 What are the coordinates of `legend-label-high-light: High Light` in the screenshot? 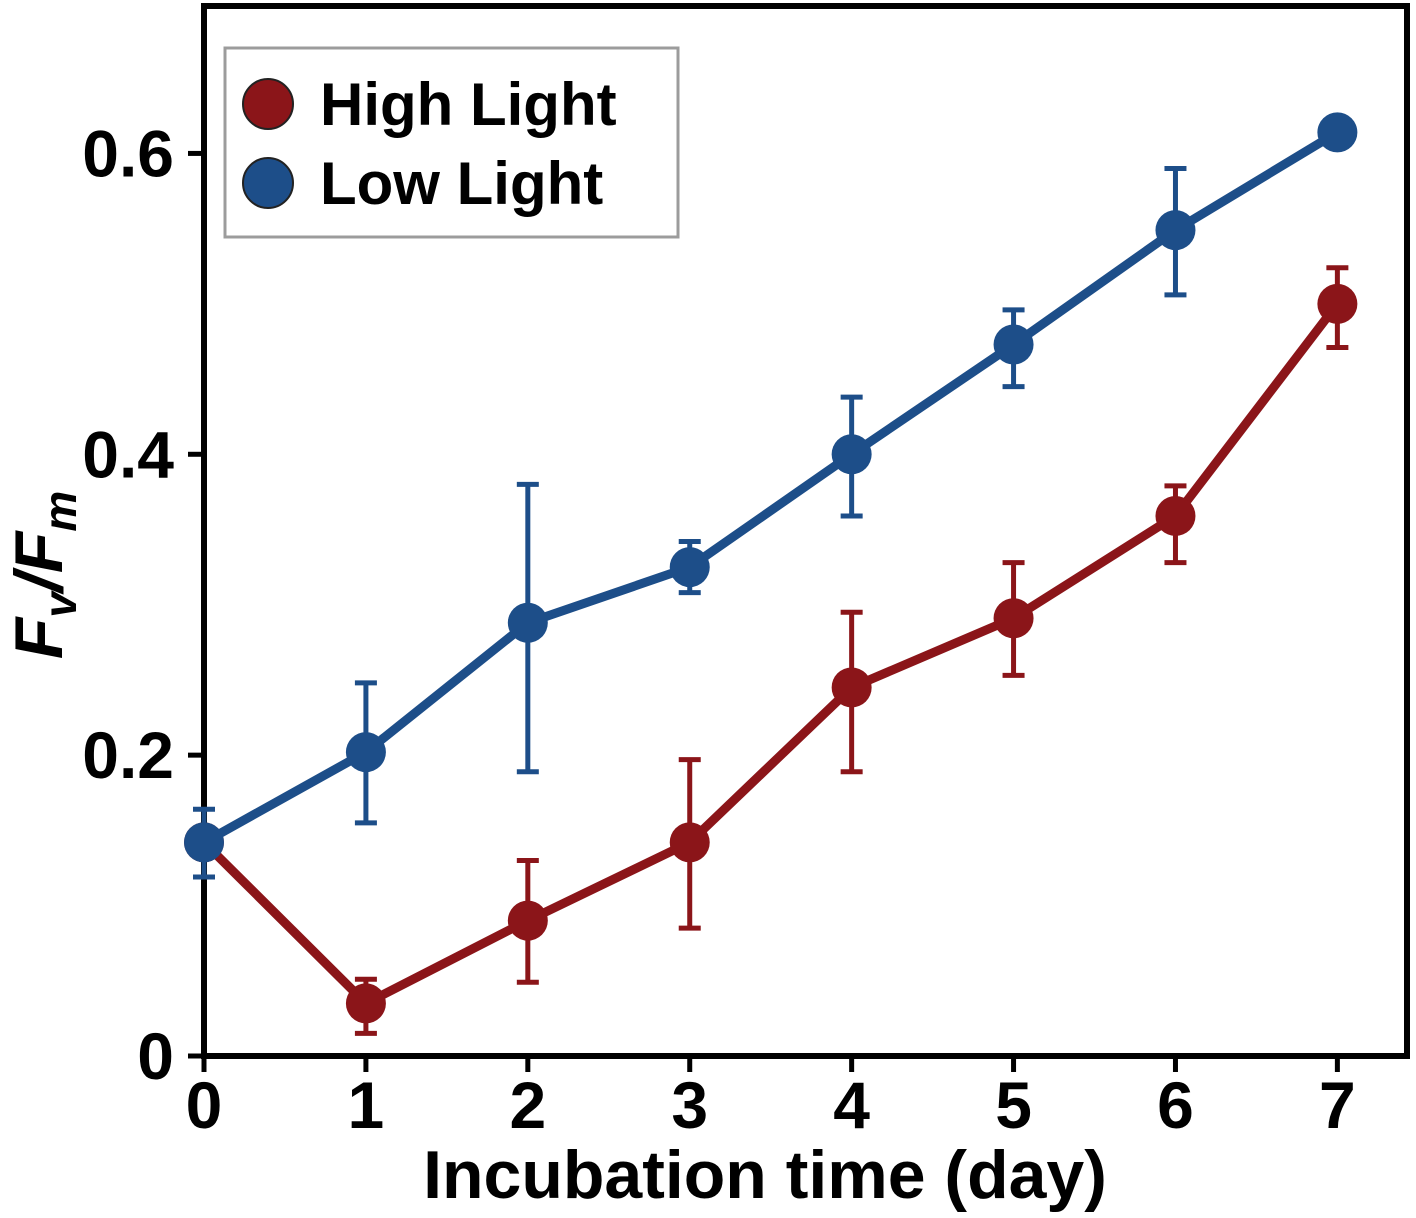 It's located at (468, 104).